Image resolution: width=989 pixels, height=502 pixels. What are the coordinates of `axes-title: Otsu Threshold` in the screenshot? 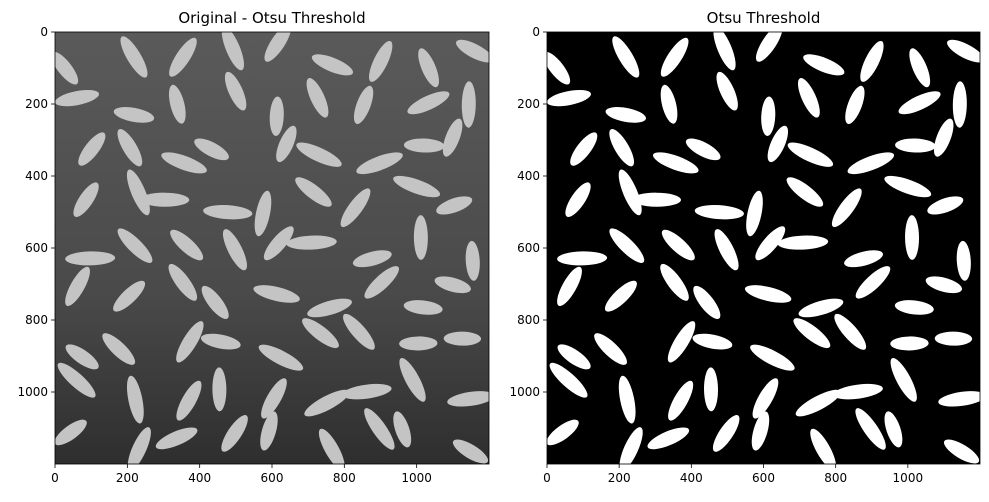 It's located at (764, 18).